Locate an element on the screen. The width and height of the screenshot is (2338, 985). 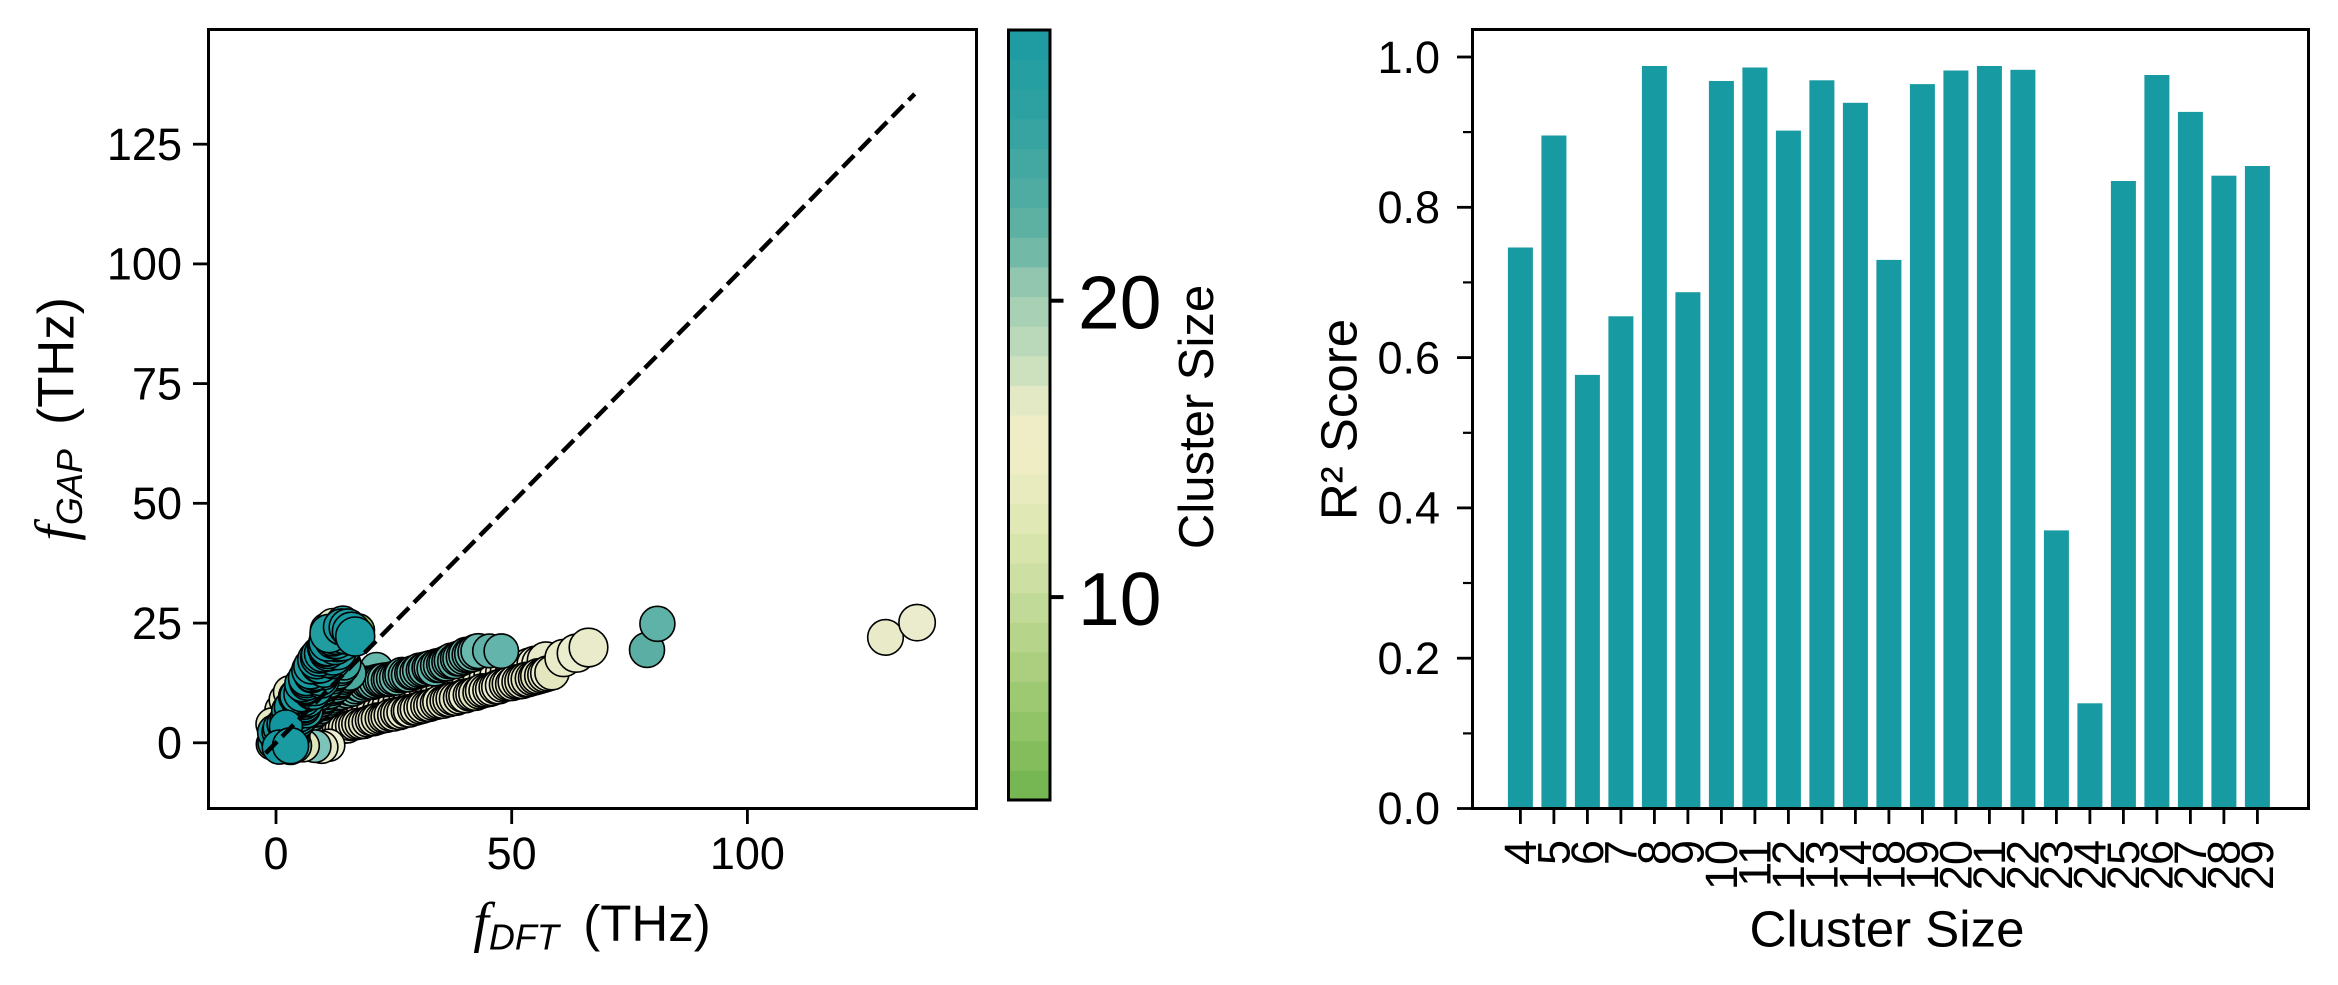
svg-text: 7 is located at coordinates (1621, 852).